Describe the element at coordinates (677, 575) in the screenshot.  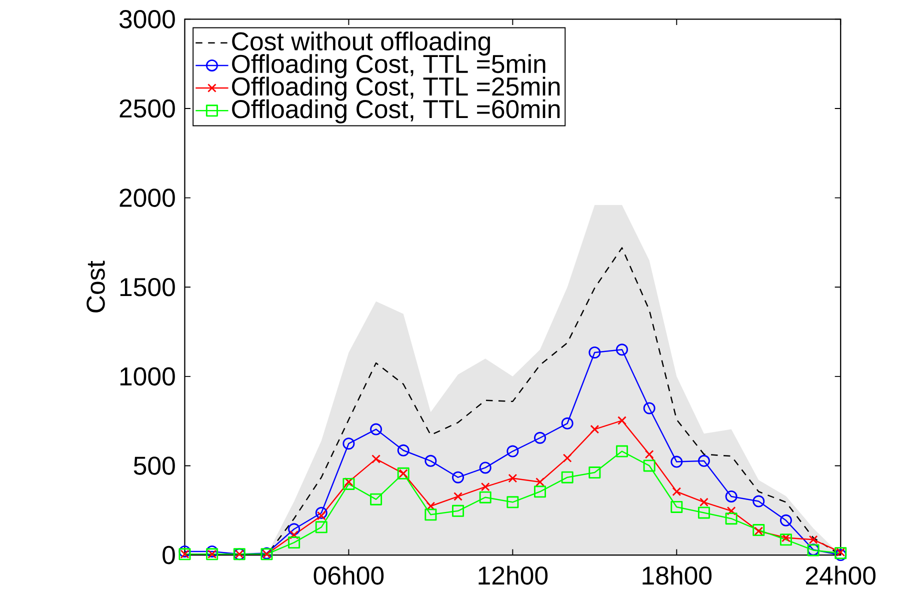
I see `x-tick-label: 18h00` at that location.